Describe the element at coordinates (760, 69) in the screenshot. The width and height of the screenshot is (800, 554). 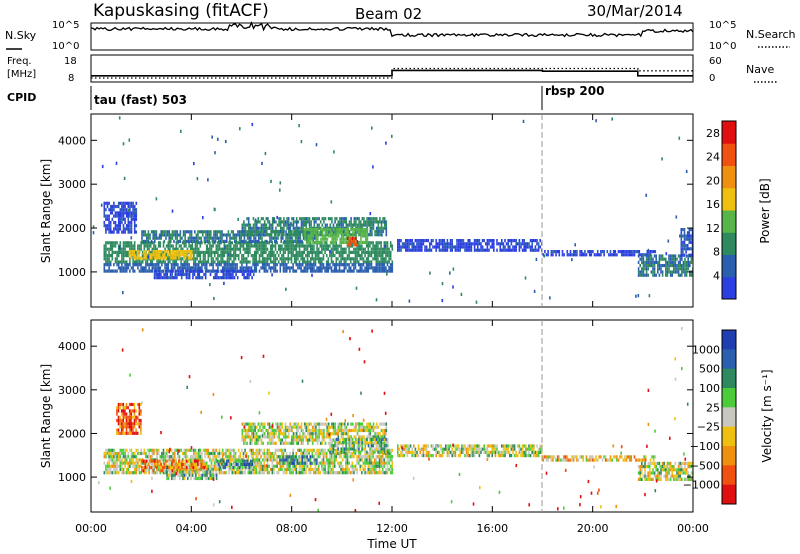
I see `nave-label: Nave` at that location.